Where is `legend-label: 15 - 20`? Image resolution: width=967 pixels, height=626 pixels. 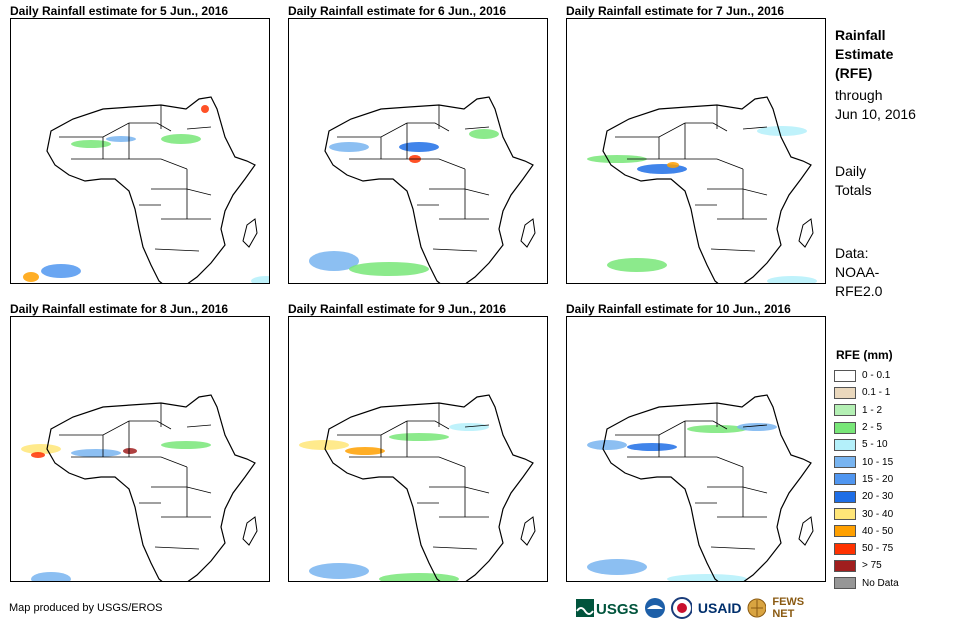 legend-label: 15 - 20 is located at coordinates (878, 479).